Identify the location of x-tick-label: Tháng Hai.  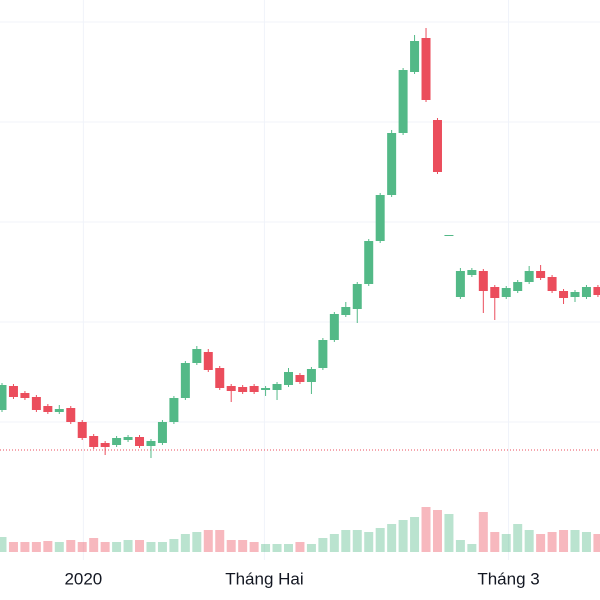
(264, 578).